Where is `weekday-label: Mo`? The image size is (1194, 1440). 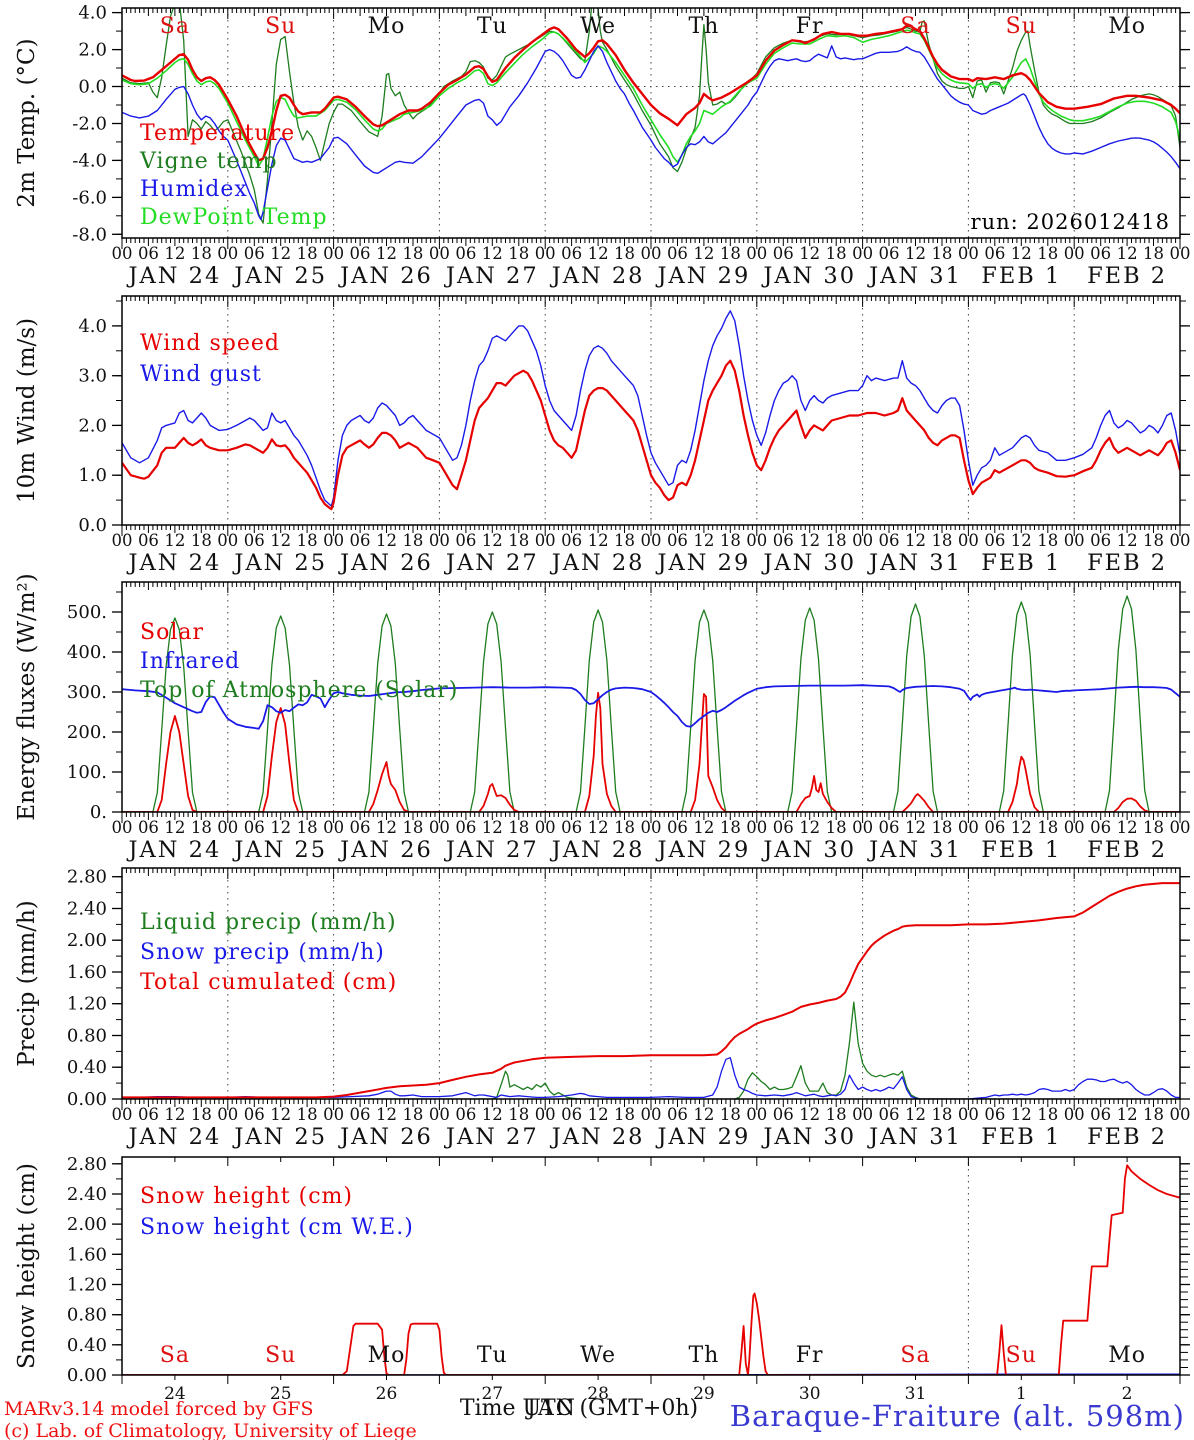 weekday-label: Mo is located at coordinates (387, 1355).